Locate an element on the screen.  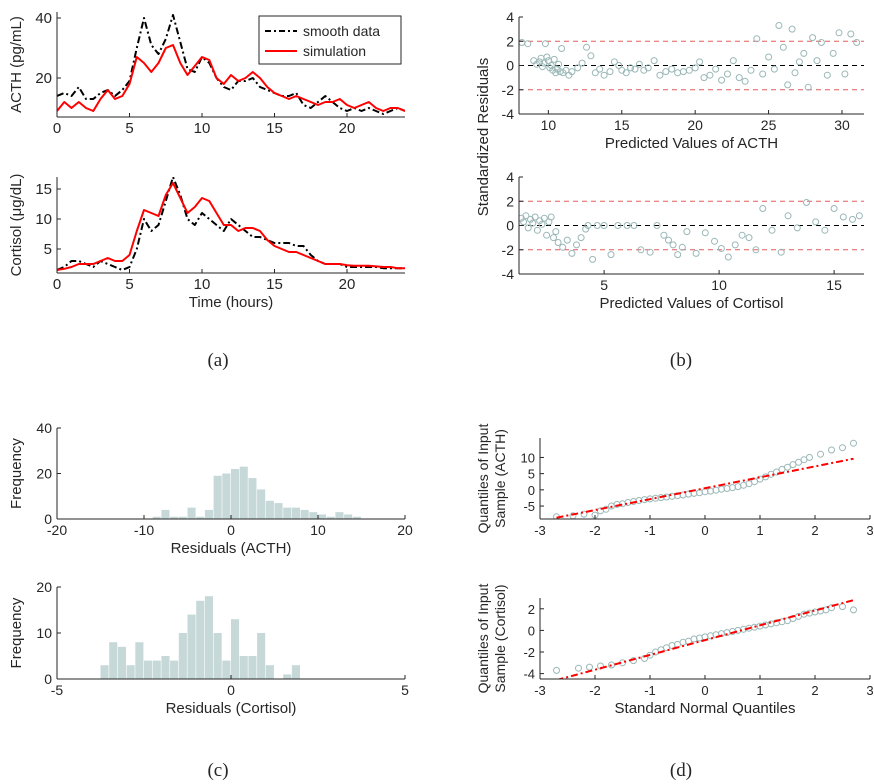
x-tick-label-b_acth-0: 10 is located at coordinates (549, 125).